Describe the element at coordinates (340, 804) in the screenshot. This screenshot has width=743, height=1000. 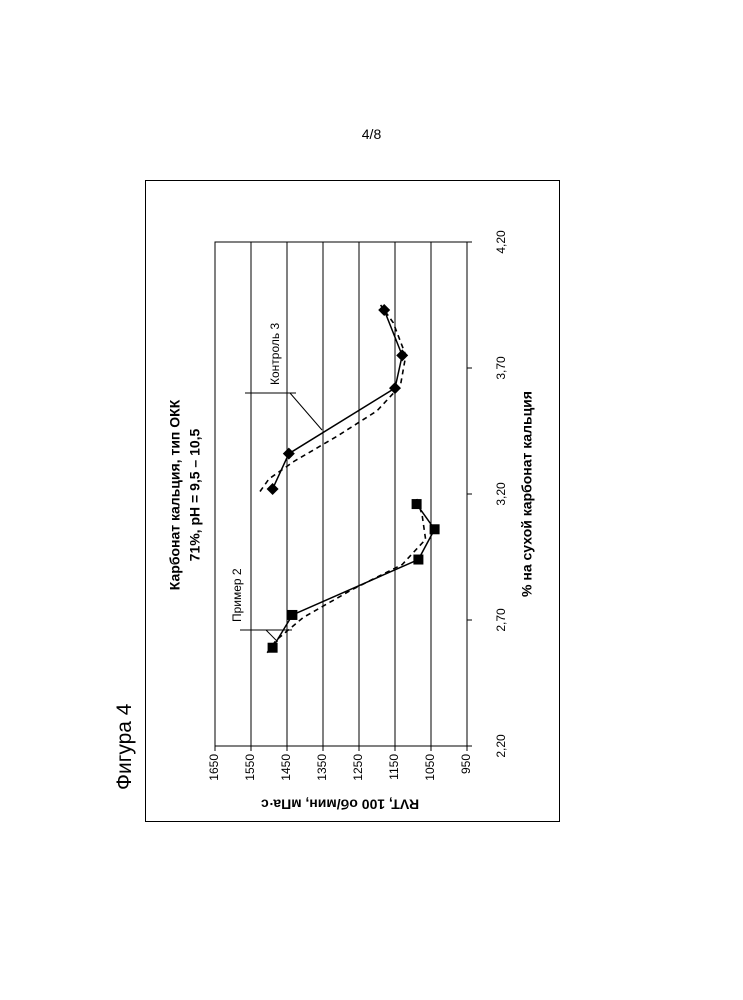
I see `y-axis-title: RVT, 100 об/мин, мПа·с` at that location.